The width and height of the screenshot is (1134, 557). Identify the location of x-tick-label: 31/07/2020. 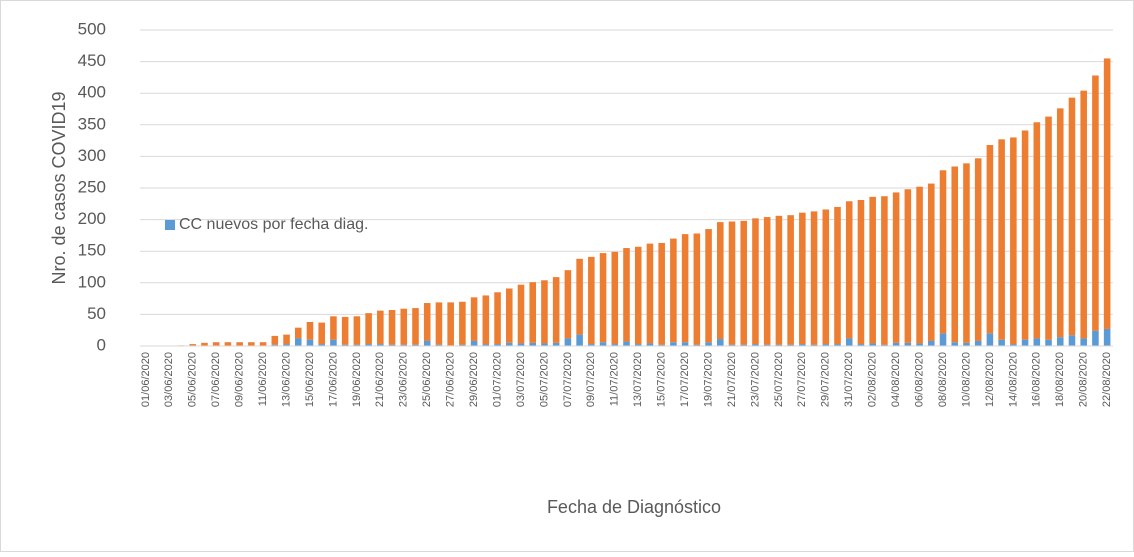
(849, 379).